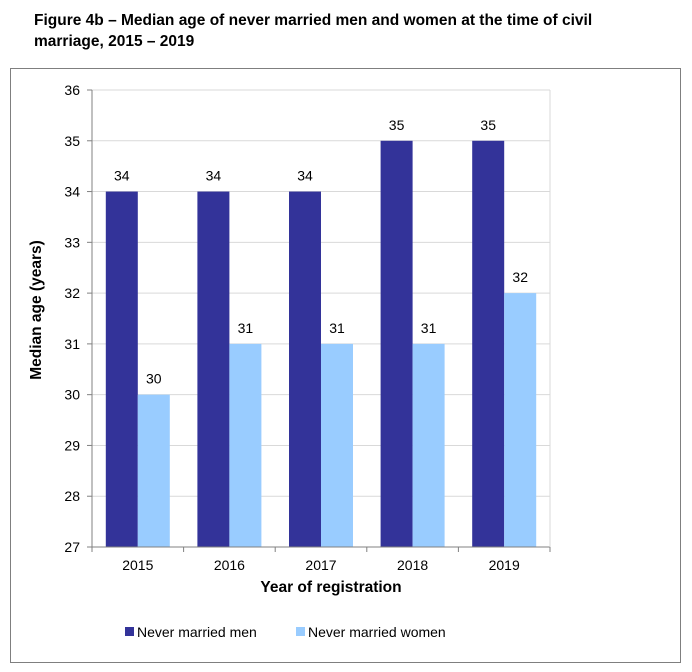 This screenshot has width=692, height=672. I want to click on x-tick-label: 2016, so click(229, 565).